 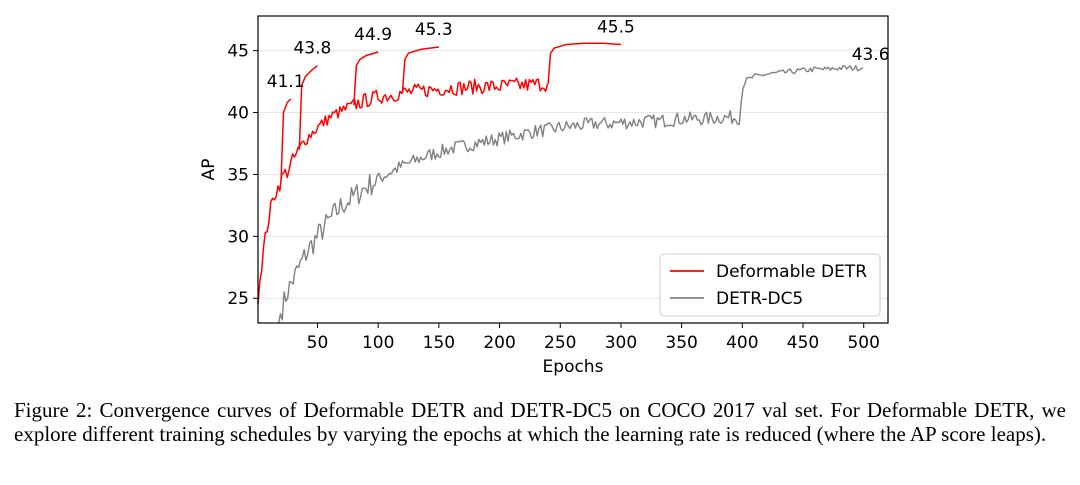 I want to click on legend-label-detr-dc5: DETR-DC5, so click(x=759, y=299).